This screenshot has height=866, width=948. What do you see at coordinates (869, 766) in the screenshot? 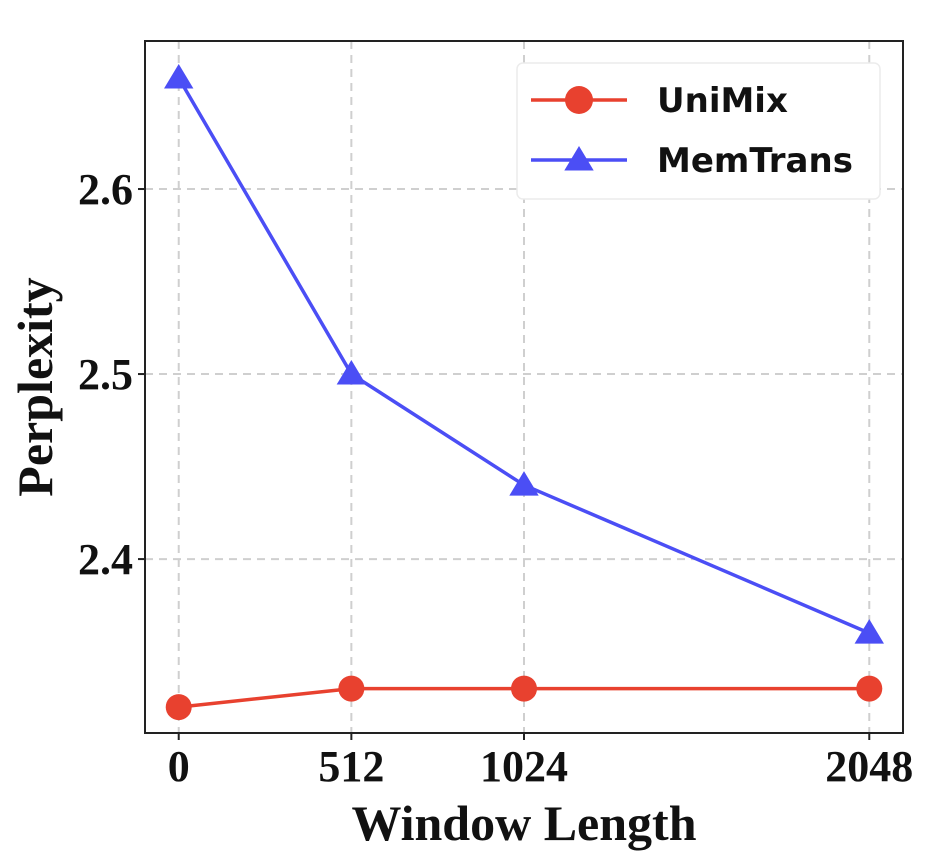
I see `x-tick-label: 2048` at bounding box center [869, 766].